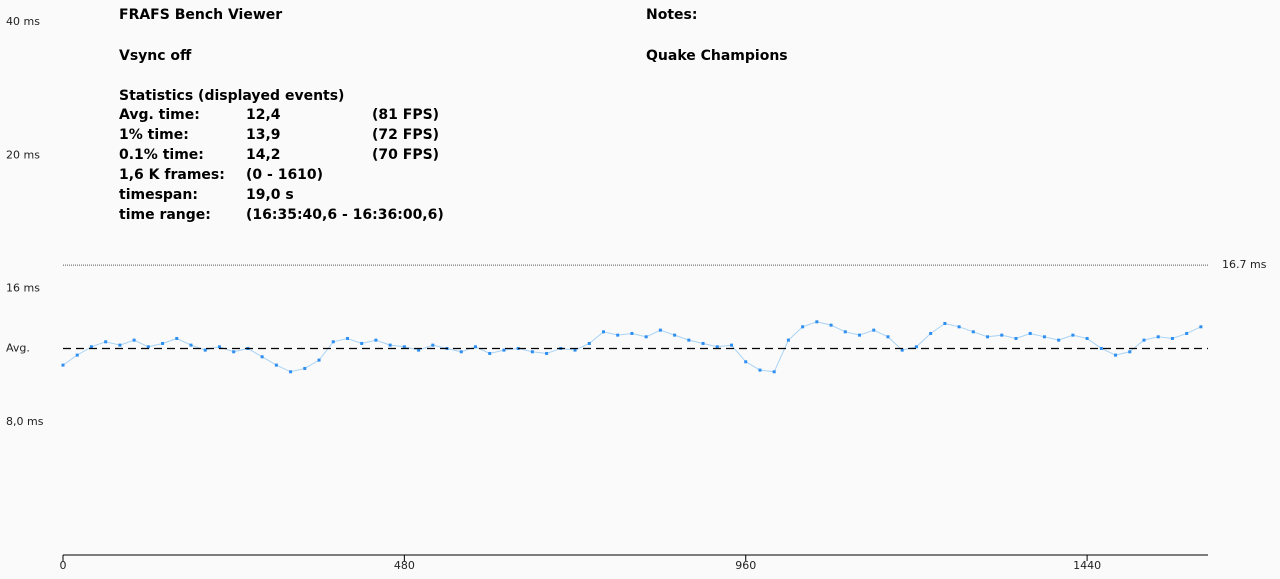 Image resolution: width=1280 pixels, height=579 pixels. Describe the element at coordinates (263, 115) in the screenshot. I see `stats-cell: 12,4` at that location.